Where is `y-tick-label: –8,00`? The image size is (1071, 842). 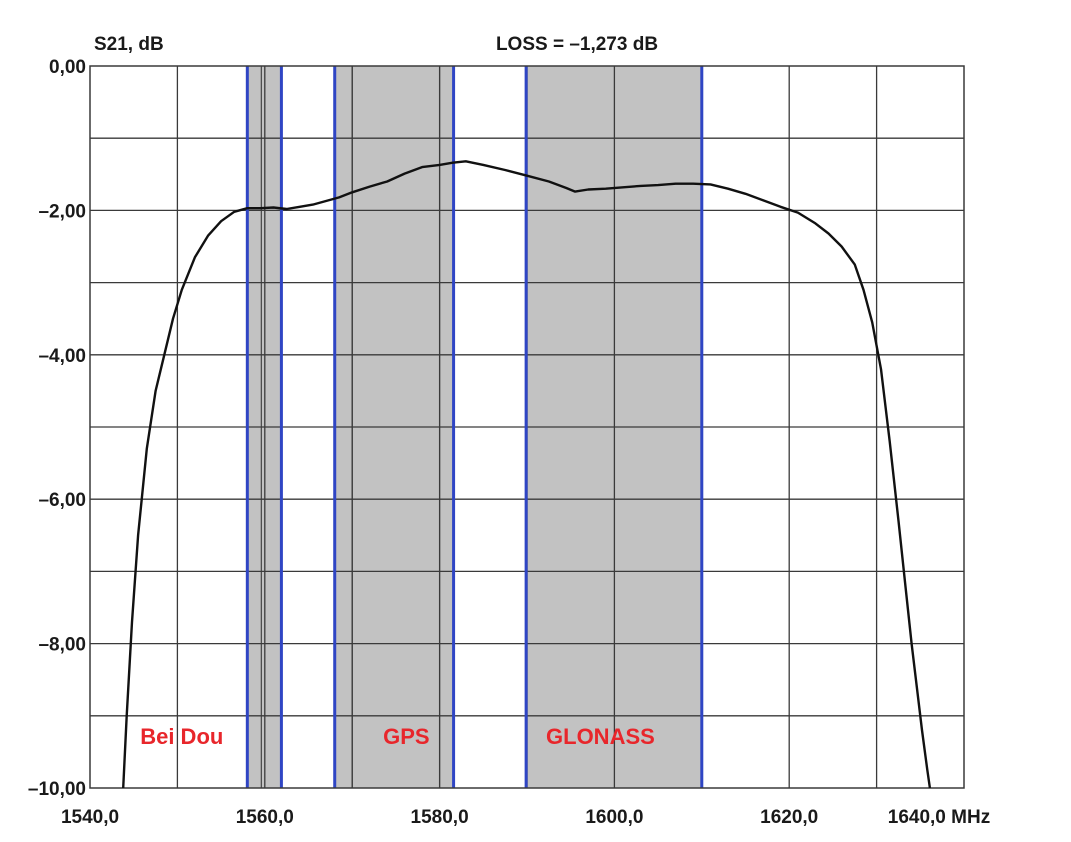
y-tick-label: –8,00 is located at coordinates (62, 645).